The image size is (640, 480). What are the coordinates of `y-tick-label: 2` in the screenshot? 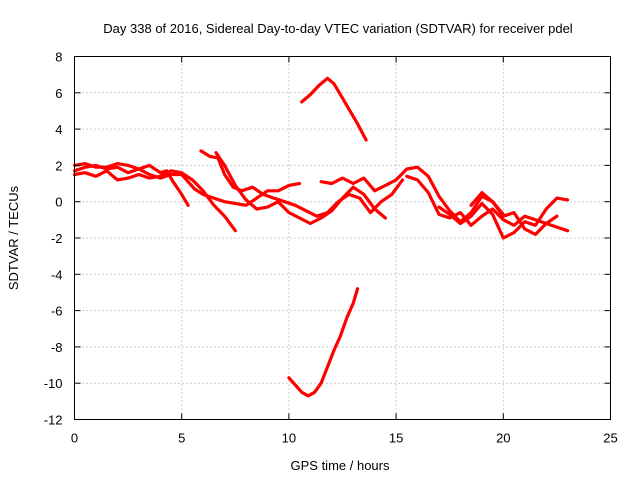 It's located at (58, 165).